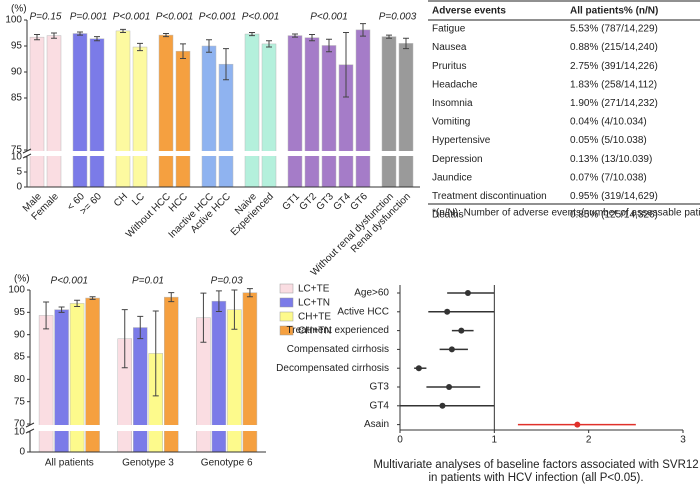 The image size is (700, 494). What do you see at coordinates (19, 187) in the screenshot?
I see `y-tick-label: 0` at bounding box center [19, 187].